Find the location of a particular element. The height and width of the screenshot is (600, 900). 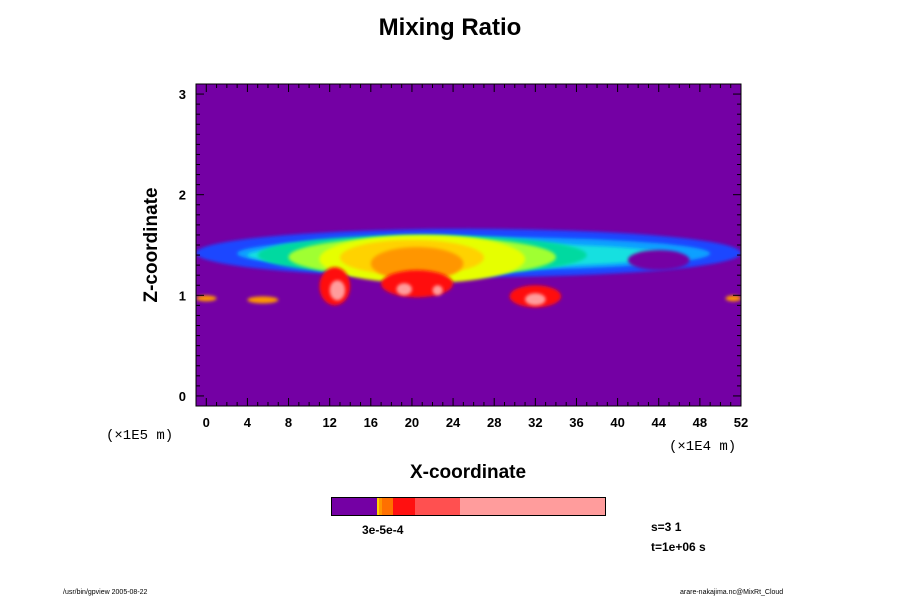

y-tick-label: 2 is located at coordinates (182, 195).